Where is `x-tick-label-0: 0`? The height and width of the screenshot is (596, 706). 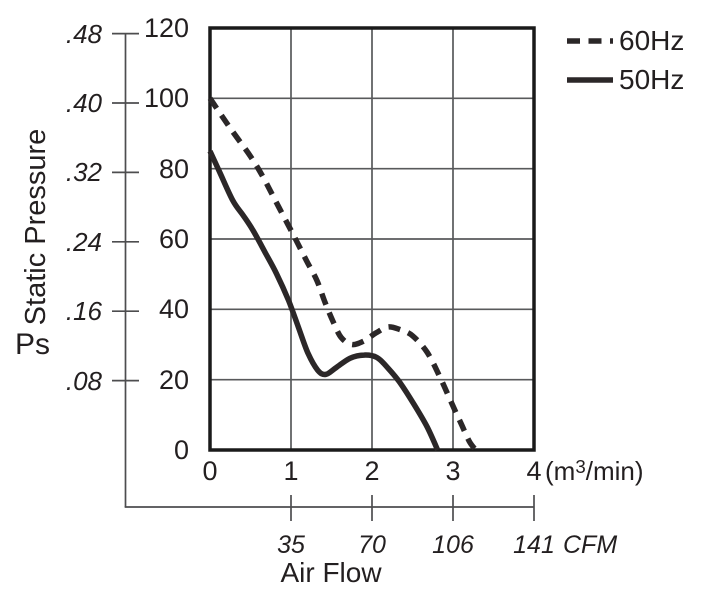 x-tick-label-0: 0 is located at coordinates (210, 471).